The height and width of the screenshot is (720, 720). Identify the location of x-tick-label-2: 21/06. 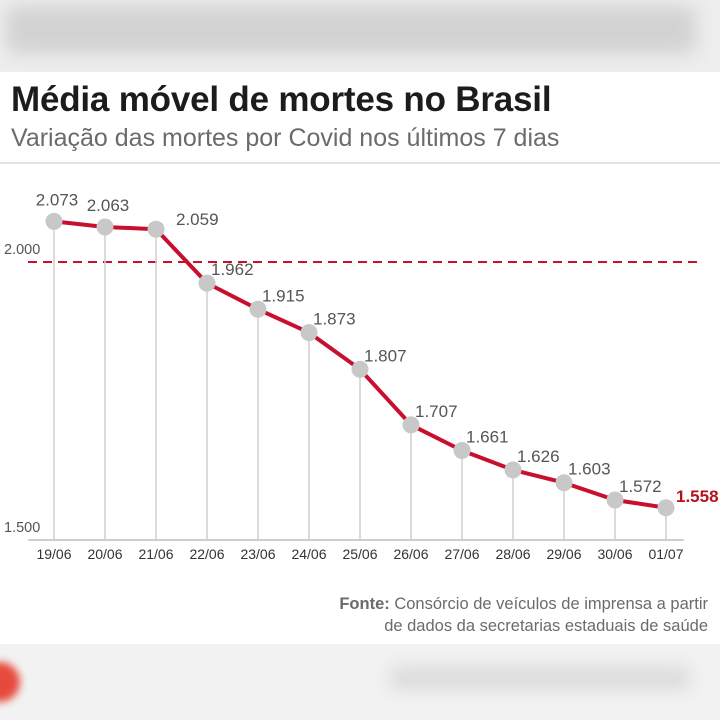
(155, 554).